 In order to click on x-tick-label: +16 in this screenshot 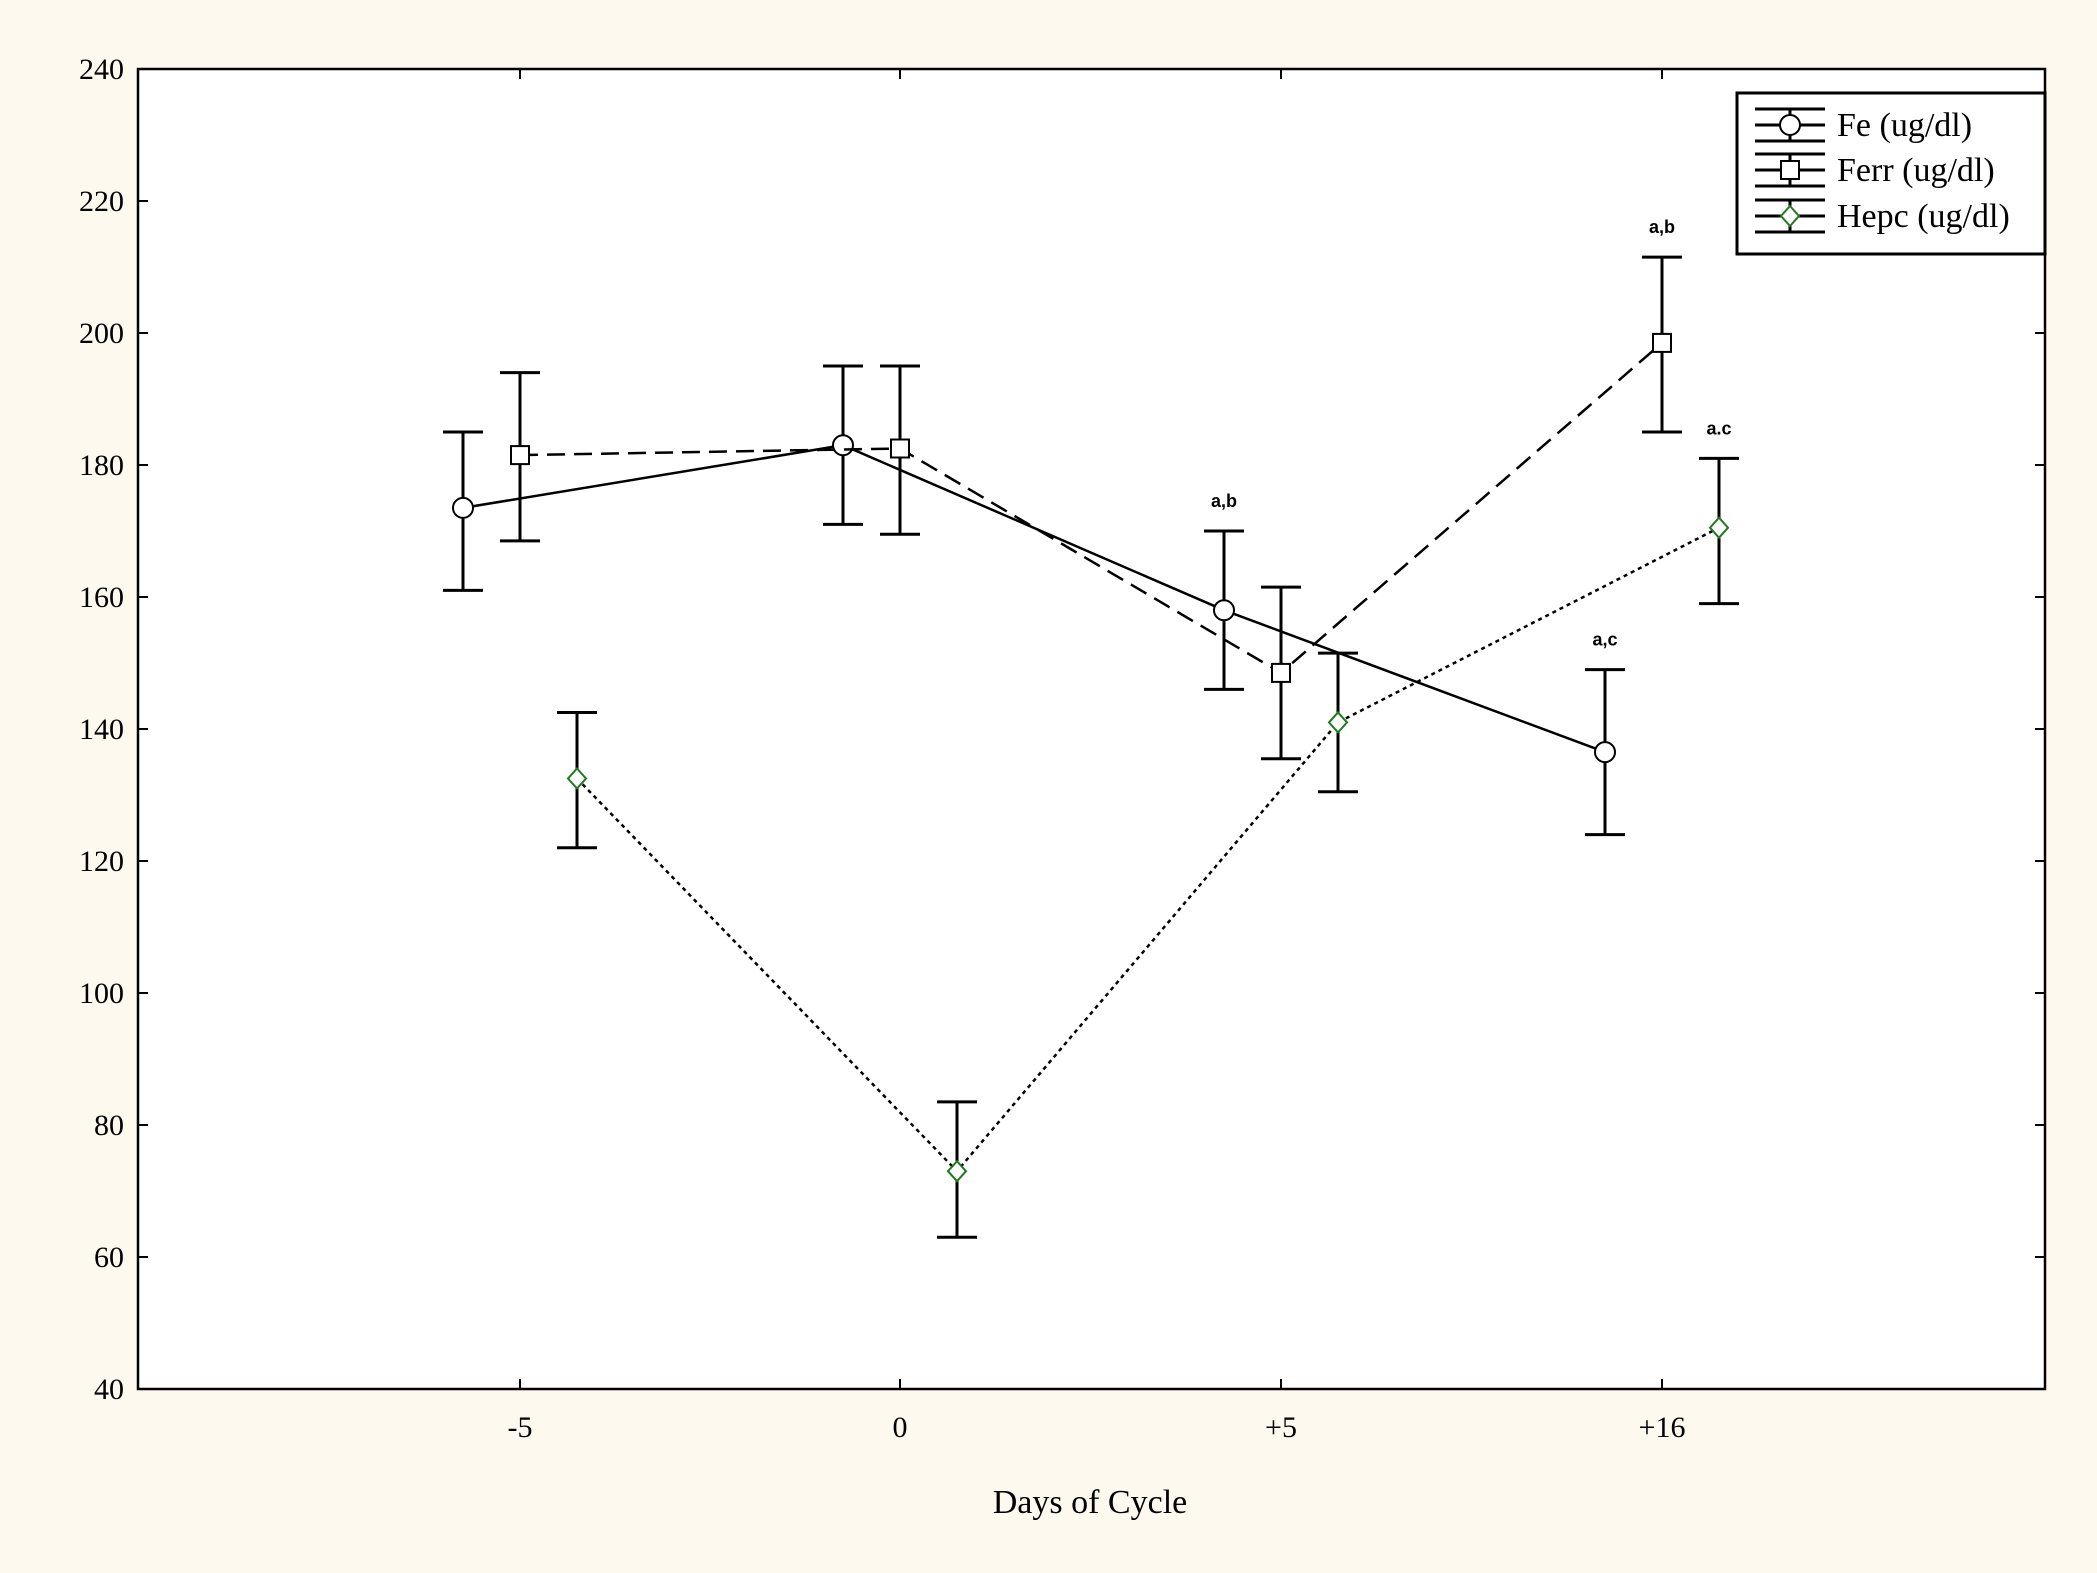, I will do `click(1662, 1427)`.